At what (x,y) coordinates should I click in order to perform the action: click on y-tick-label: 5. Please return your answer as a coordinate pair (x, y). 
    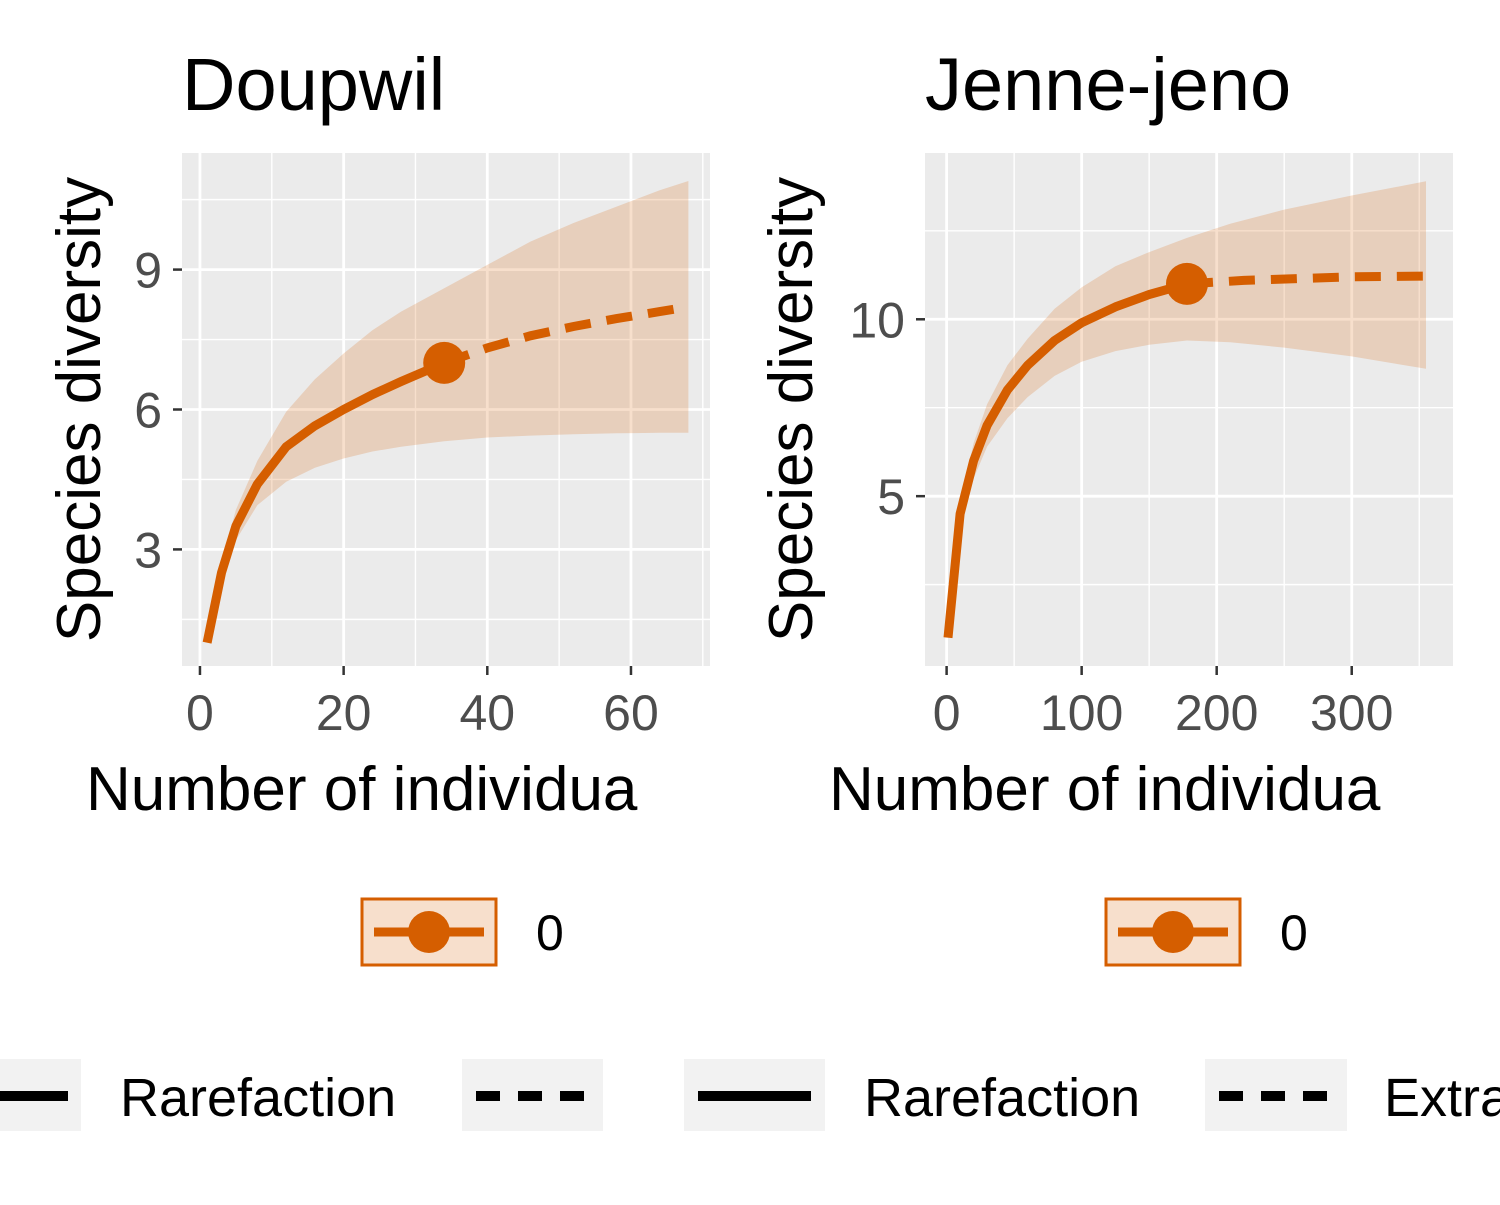
    Looking at the image, I should click on (891, 497).